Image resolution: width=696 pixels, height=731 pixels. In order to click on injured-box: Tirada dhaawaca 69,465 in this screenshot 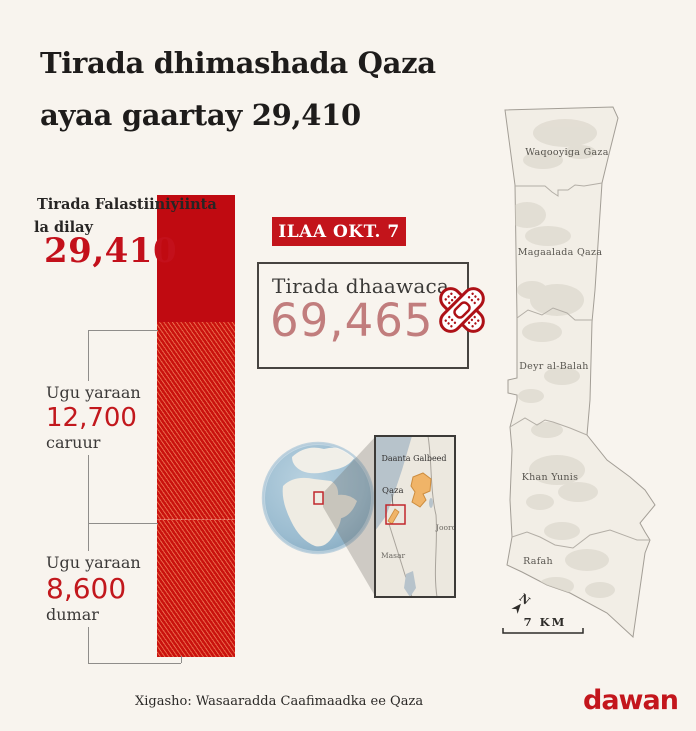, I will do `click(363, 315)`.